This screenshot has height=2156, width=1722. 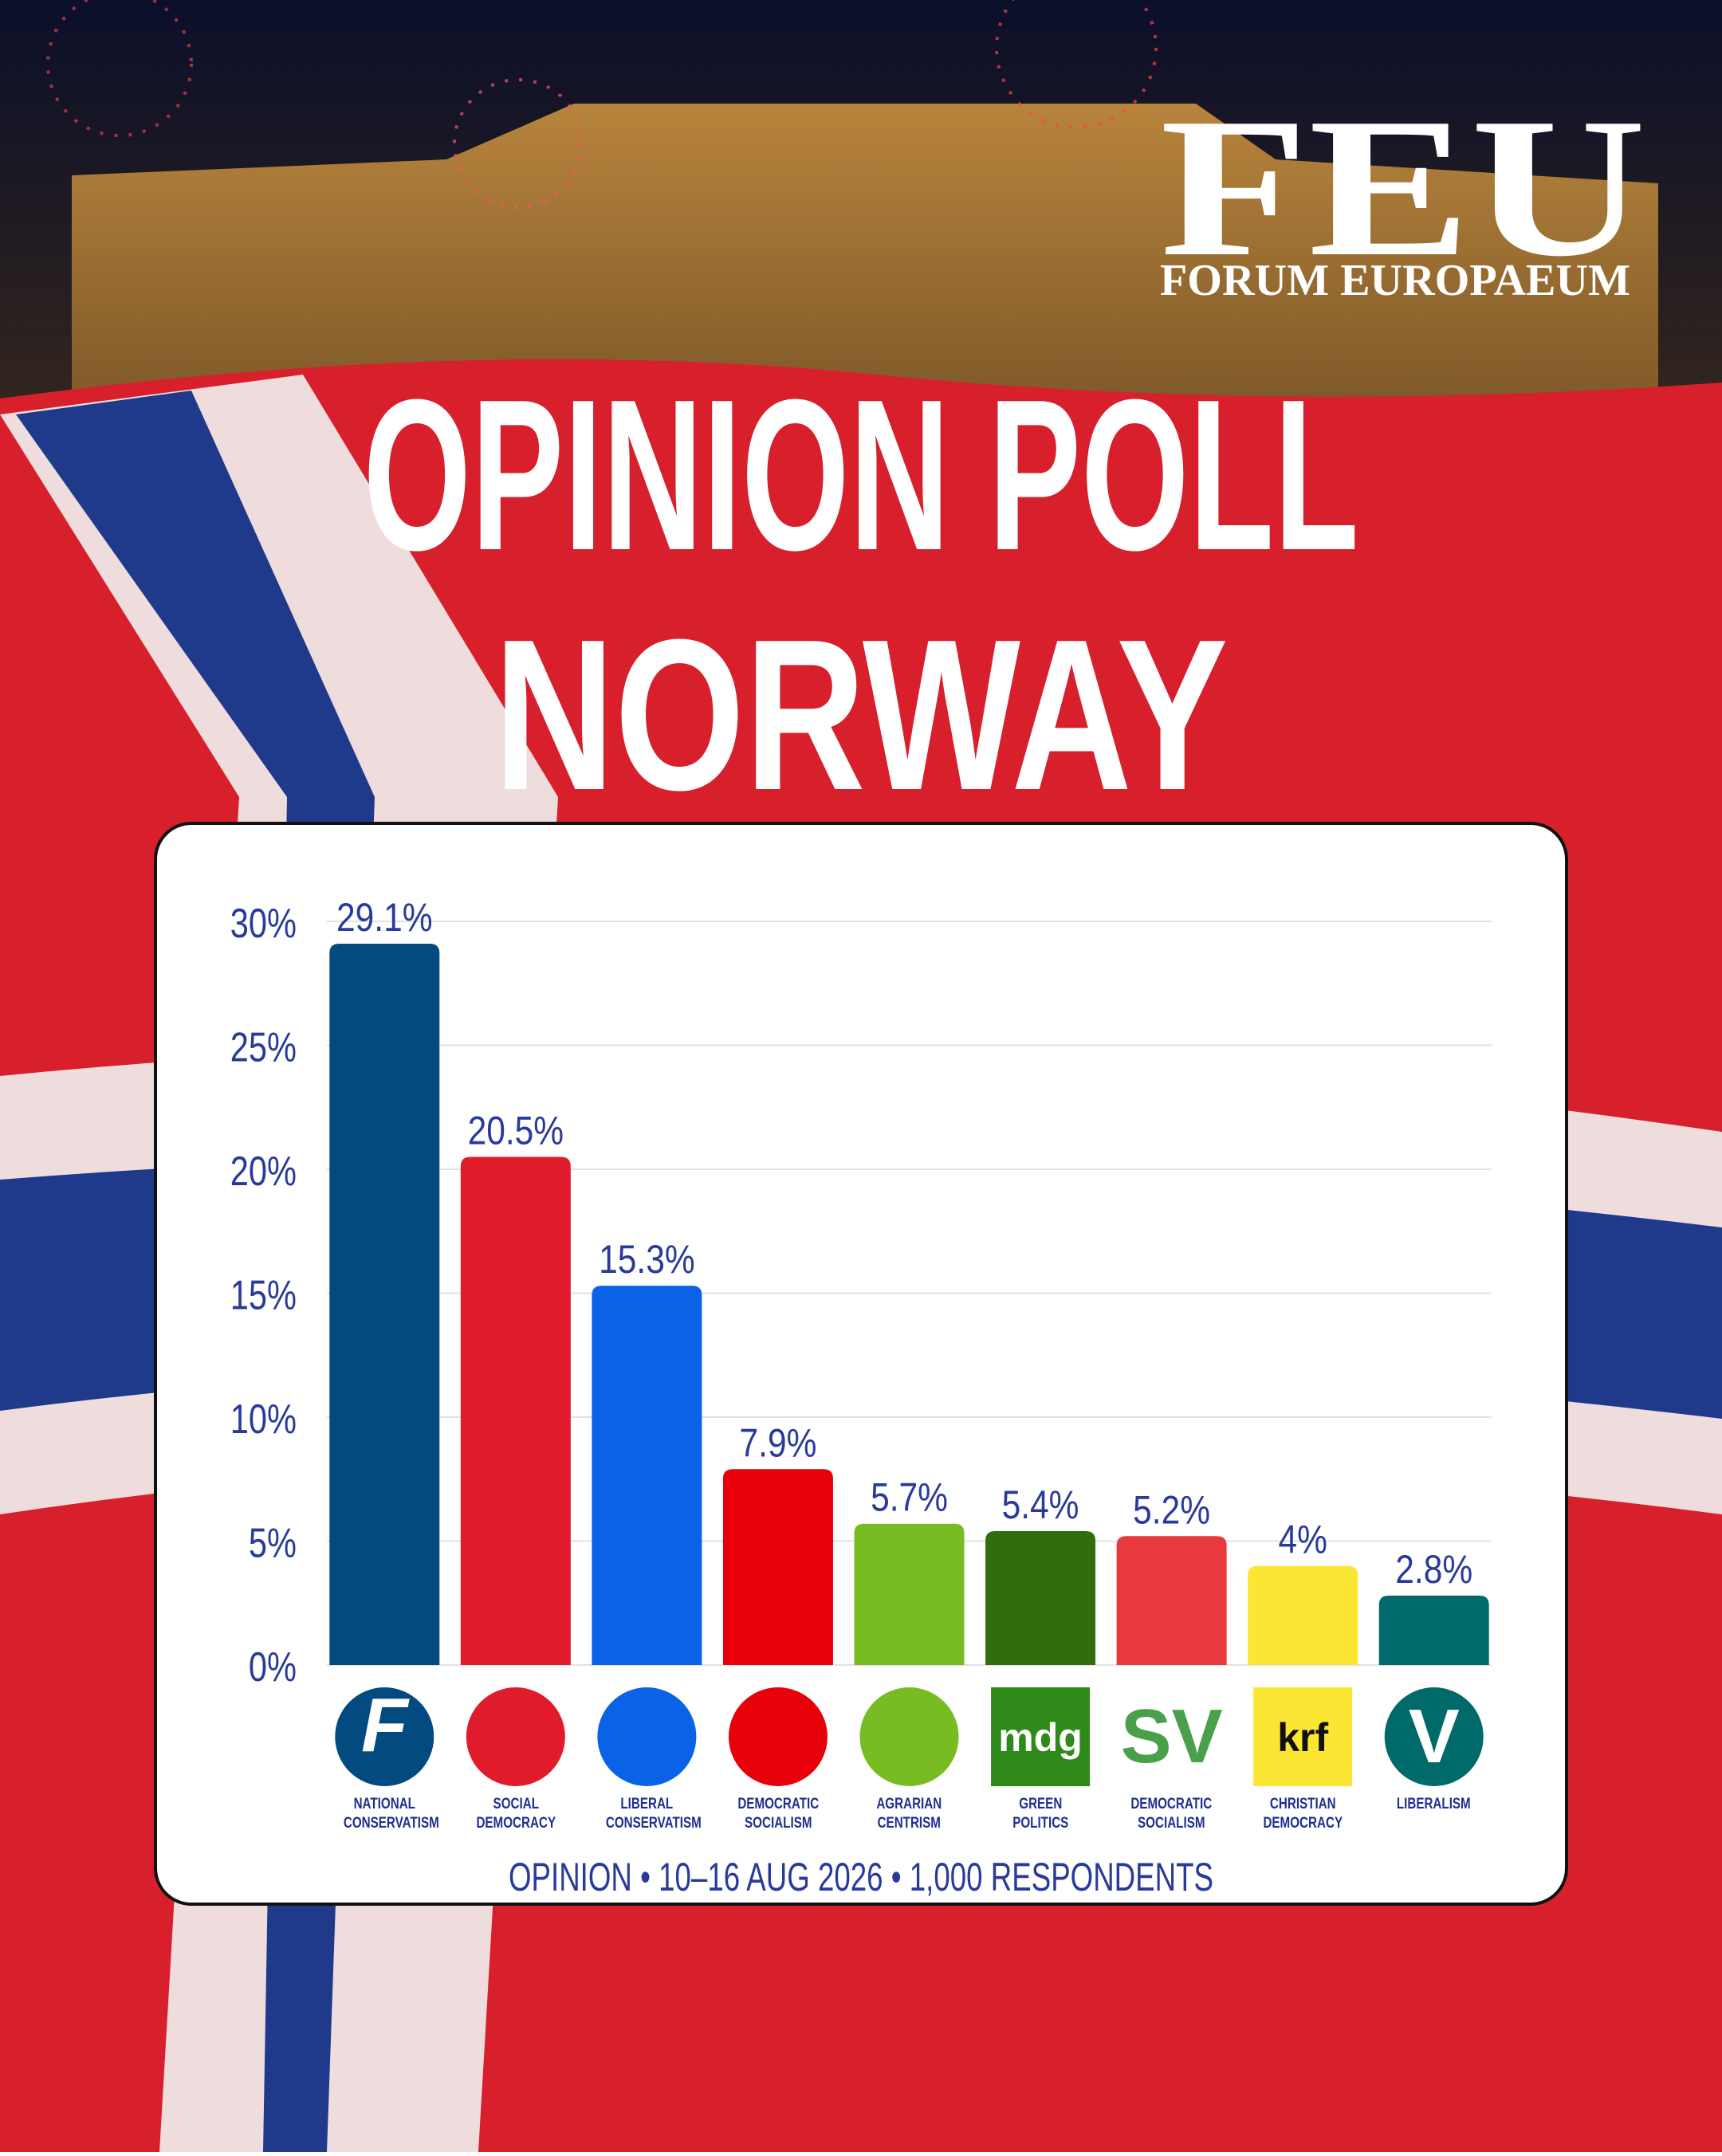 I want to click on value-label: 5.7%, so click(x=909, y=1497).